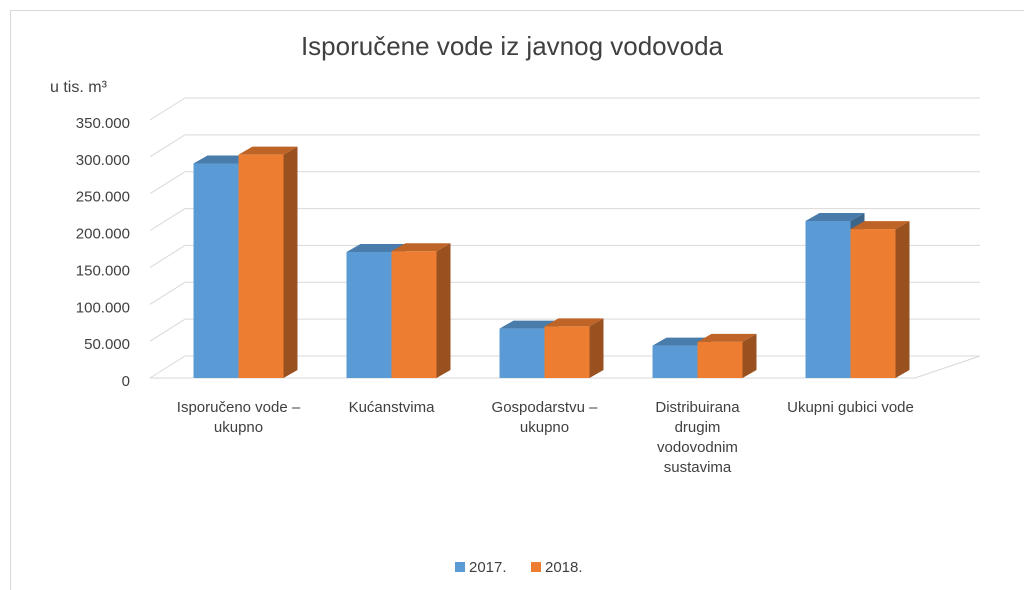 The image size is (1024, 590). What do you see at coordinates (103, 160) in the screenshot?
I see `y-tick-label: 300.000` at bounding box center [103, 160].